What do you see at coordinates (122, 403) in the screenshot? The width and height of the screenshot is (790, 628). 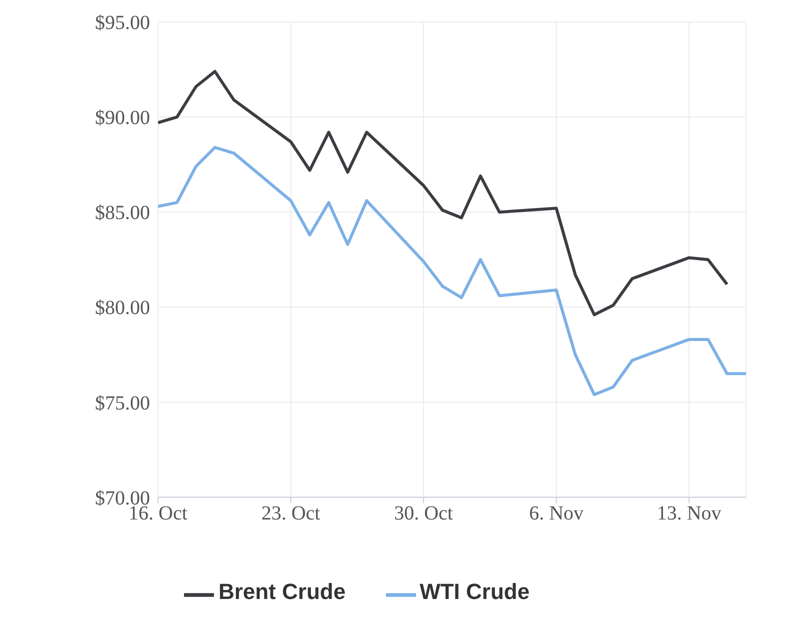 I see `y-tick-label: $75.00` at bounding box center [122, 403].